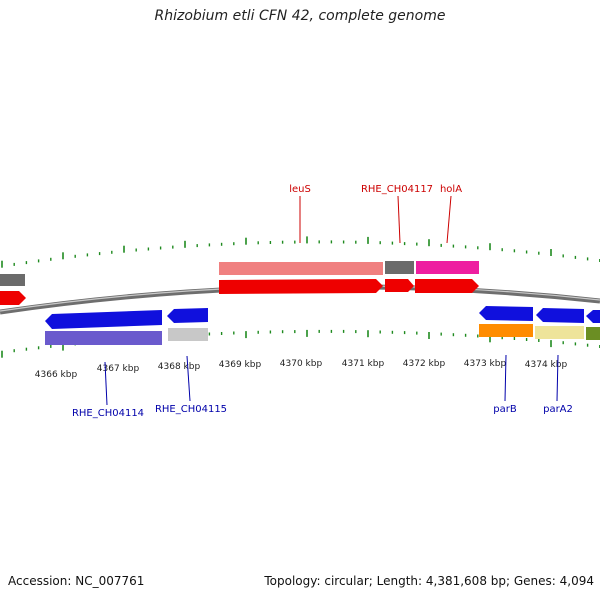 Image resolution: width=600 pixels, height=605 pixels. I want to click on ruler-label-4369: 4369 kbp, so click(240, 365).